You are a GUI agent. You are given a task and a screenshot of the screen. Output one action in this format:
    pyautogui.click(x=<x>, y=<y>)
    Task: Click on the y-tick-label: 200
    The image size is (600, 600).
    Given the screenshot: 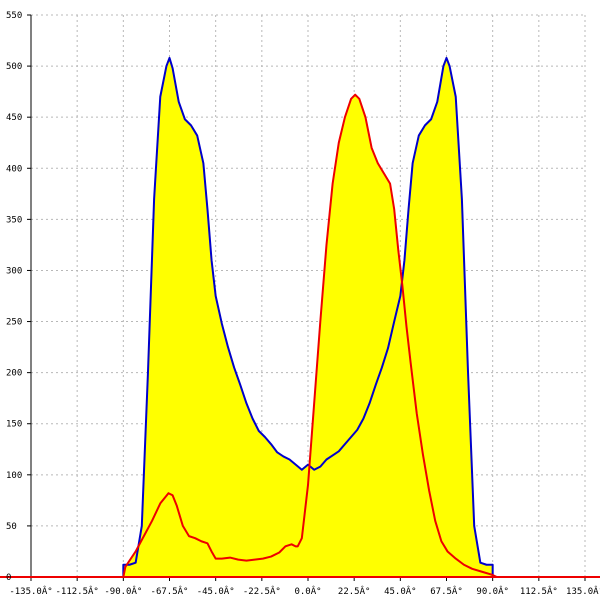 What is the action you would take?
    pyautogui.click(x=14, y=374)
    